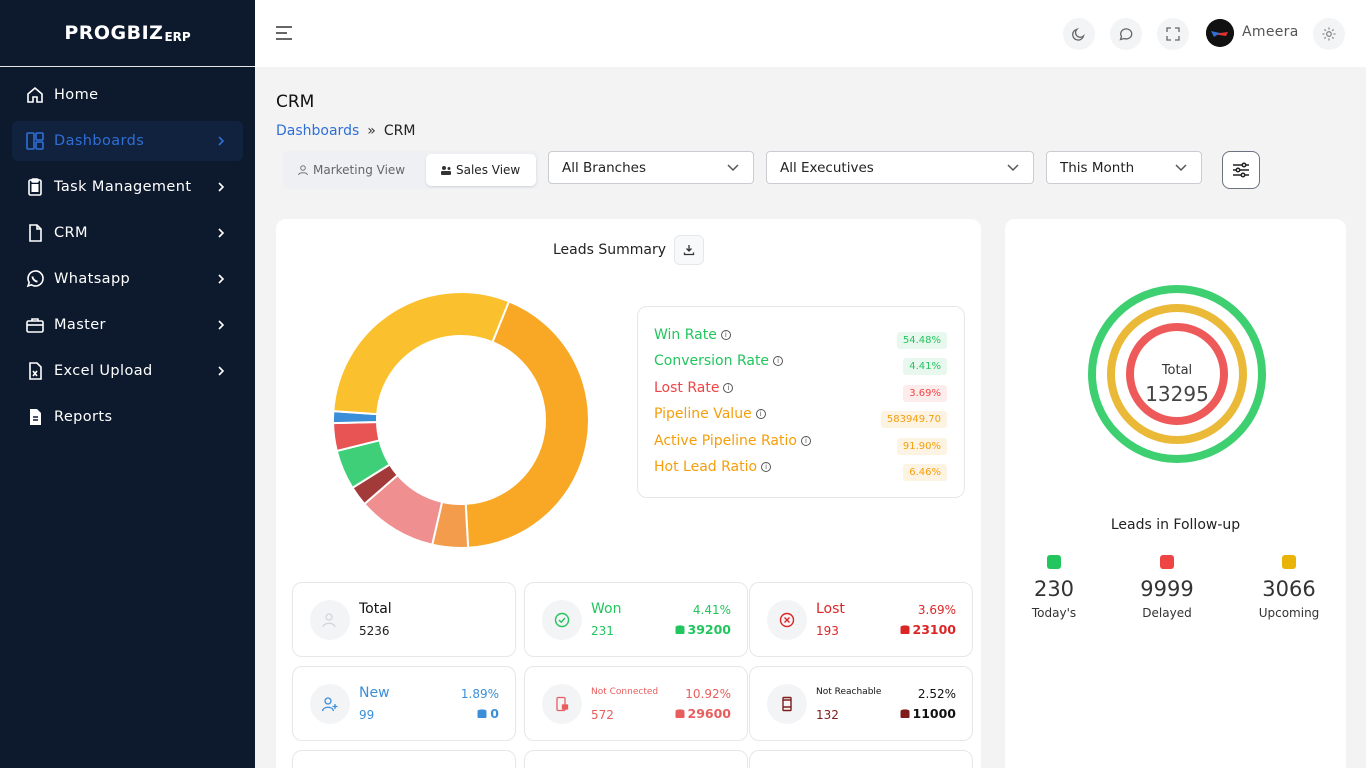 This screenshot has width=1366, height=768. Describe the element at coordinates (1175, 525) in the screenshot. I see `follow-up-title: Leads in Follow-up` at that location.